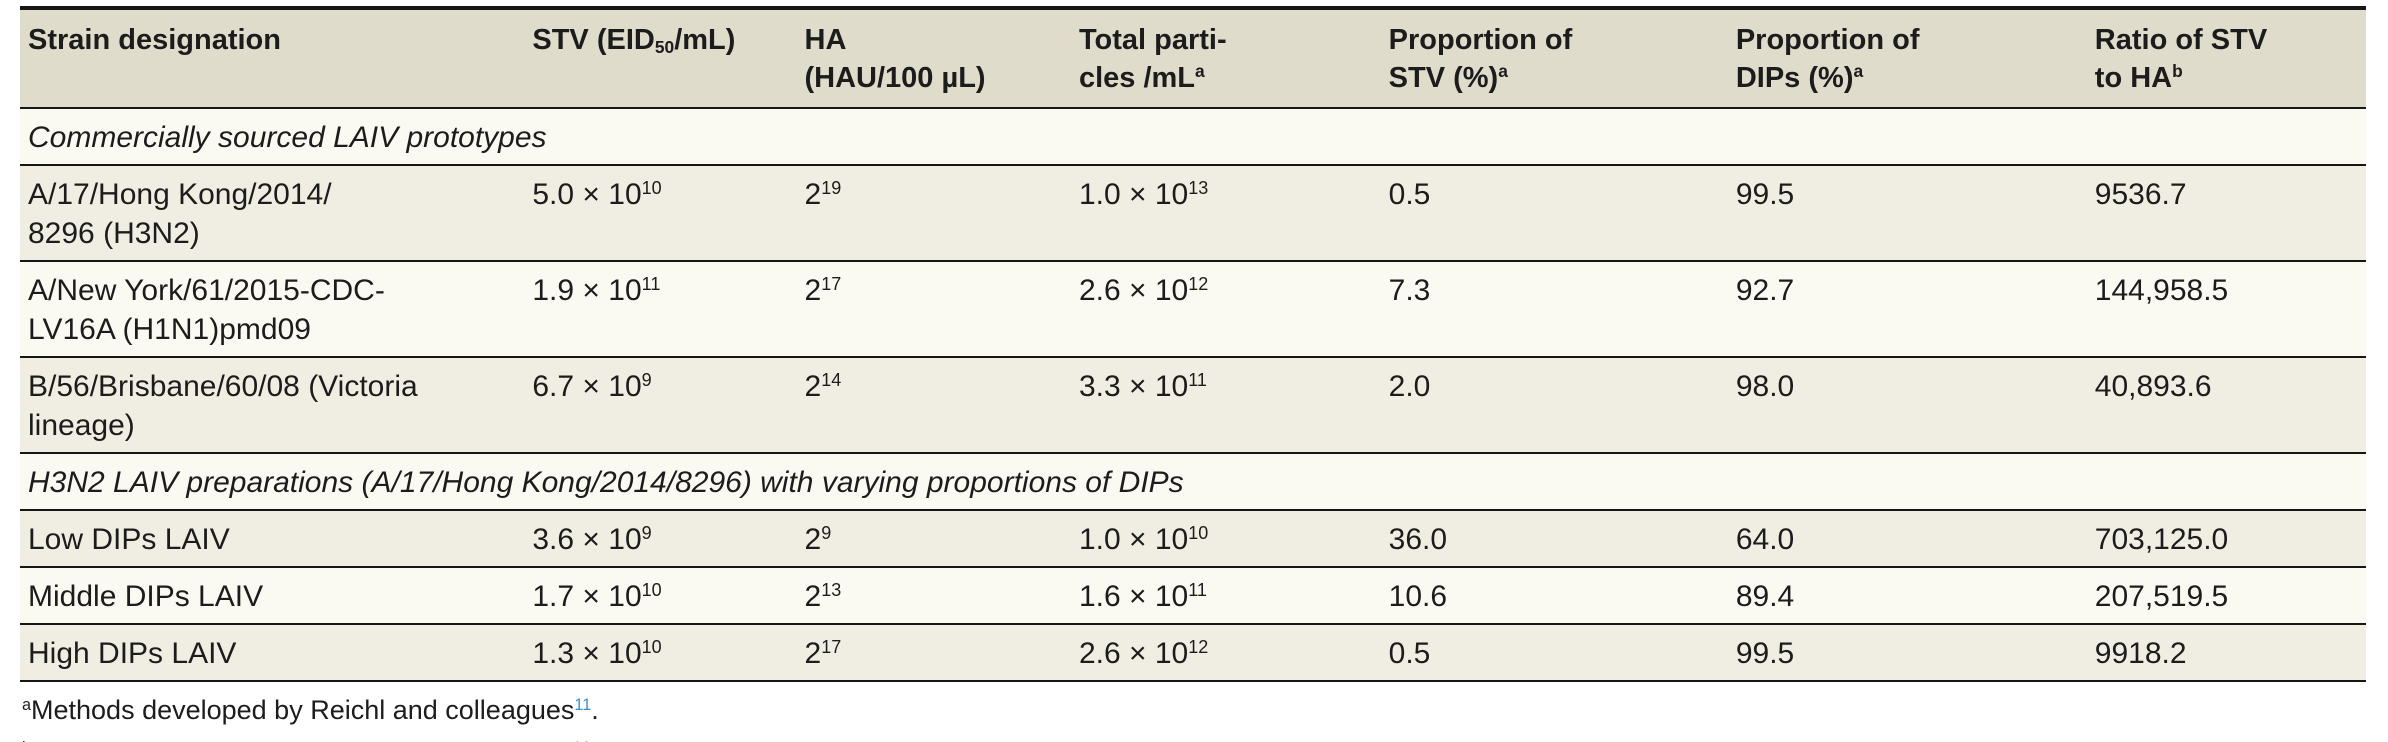  What do you see at coordinates (272, 653) in the screenshot?
I see `cell-strain-designation: High DIPs LAIV` at bounding box center [272, 653].